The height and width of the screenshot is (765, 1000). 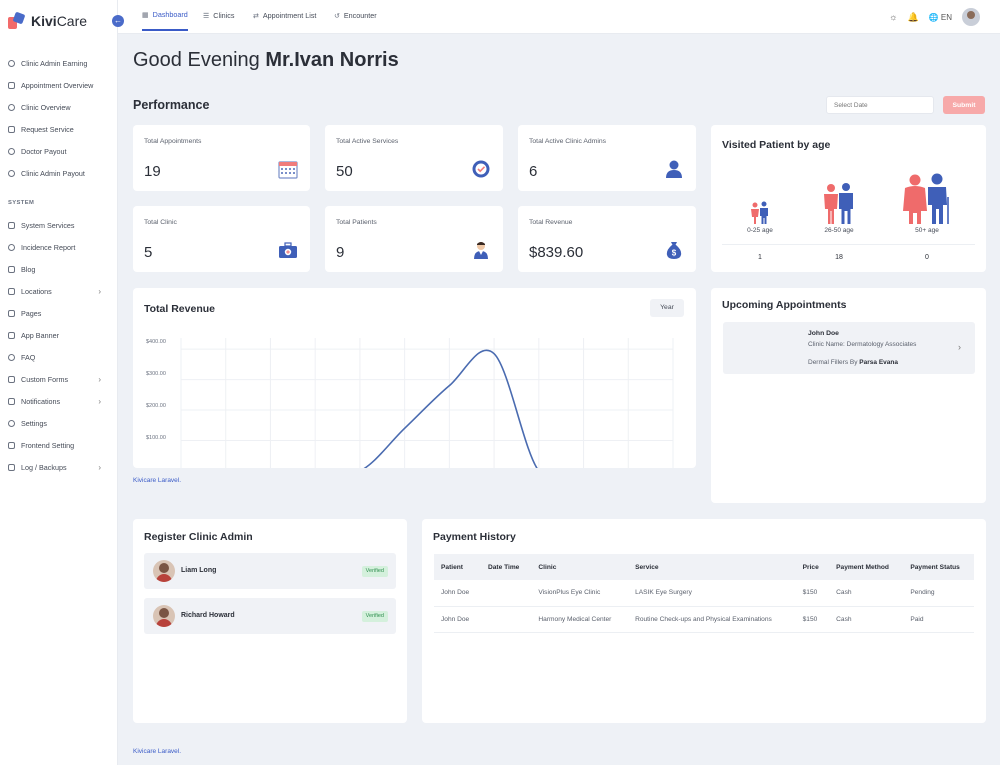 I want to click on sidebar-item-doctor-payout: Doctor Payout, so click(x=58, y=151).